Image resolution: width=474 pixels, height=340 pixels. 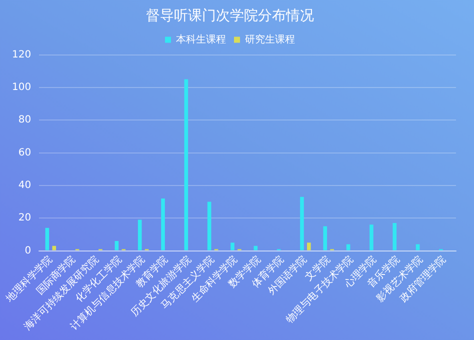 What do you see at coordinates (22, 54) in the screenshot?
I see `y-tick-label: 120` at bounding box center [22, 54].